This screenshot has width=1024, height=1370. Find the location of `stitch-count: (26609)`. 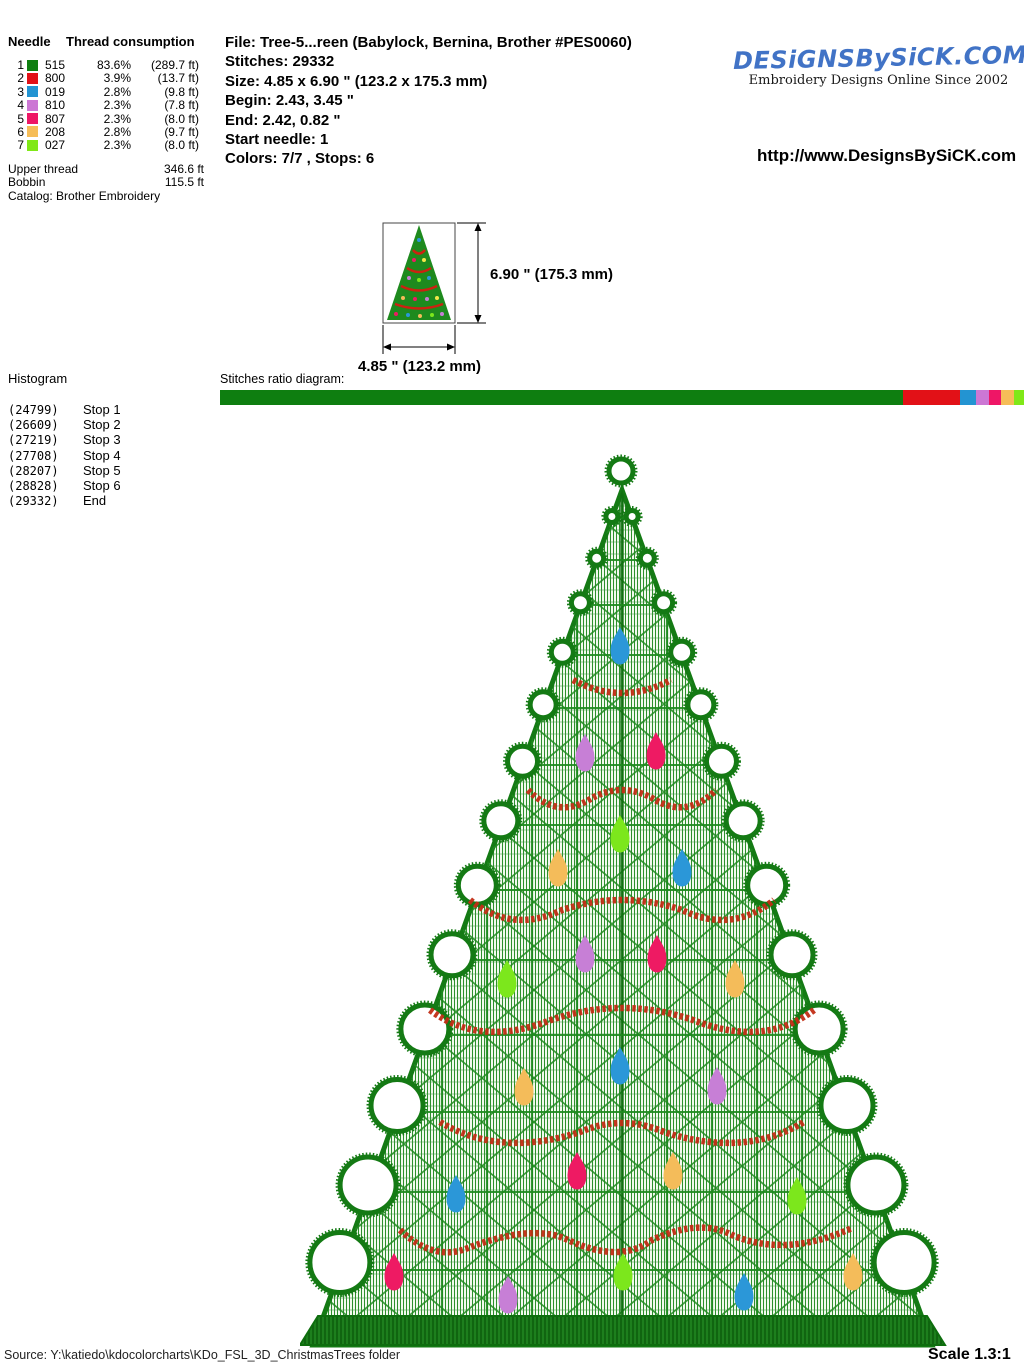

stitch-count: (26609) is located at coordinates (33, 425).